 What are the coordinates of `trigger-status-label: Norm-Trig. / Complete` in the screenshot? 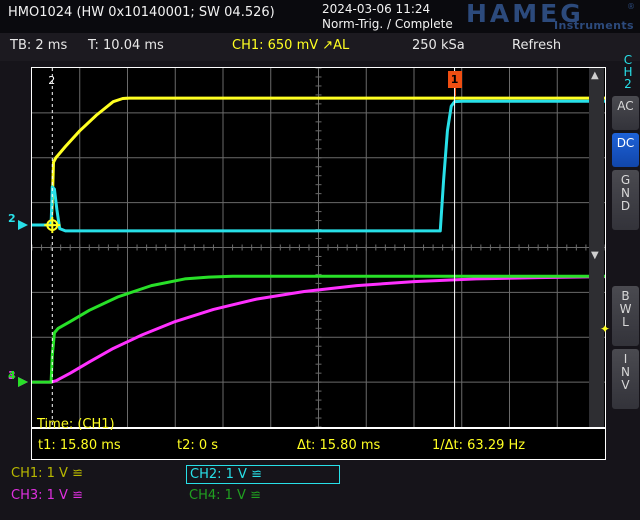 It's located at (387, 24).